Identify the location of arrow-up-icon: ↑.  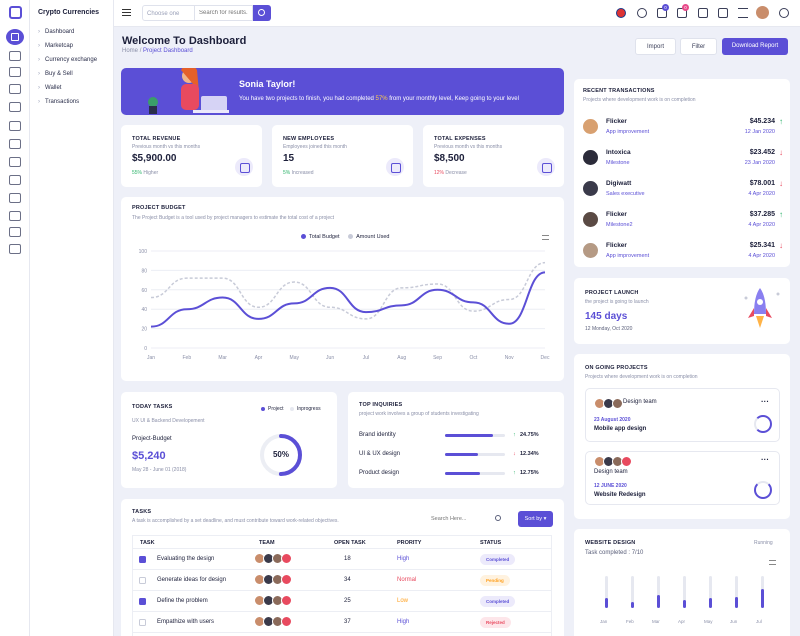
(514, 435).